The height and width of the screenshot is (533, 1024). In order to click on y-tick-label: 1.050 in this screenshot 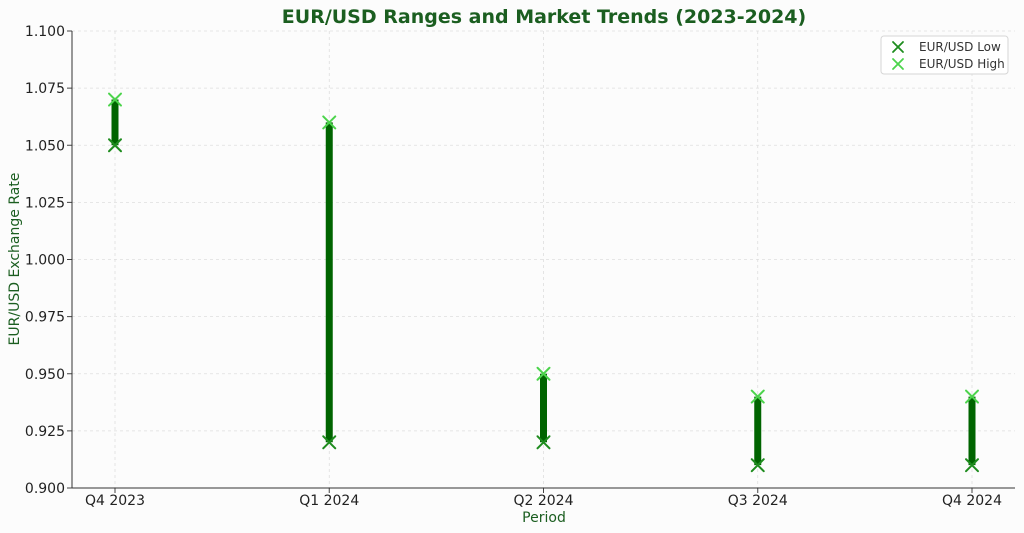, I will do `click(45, 146)`.